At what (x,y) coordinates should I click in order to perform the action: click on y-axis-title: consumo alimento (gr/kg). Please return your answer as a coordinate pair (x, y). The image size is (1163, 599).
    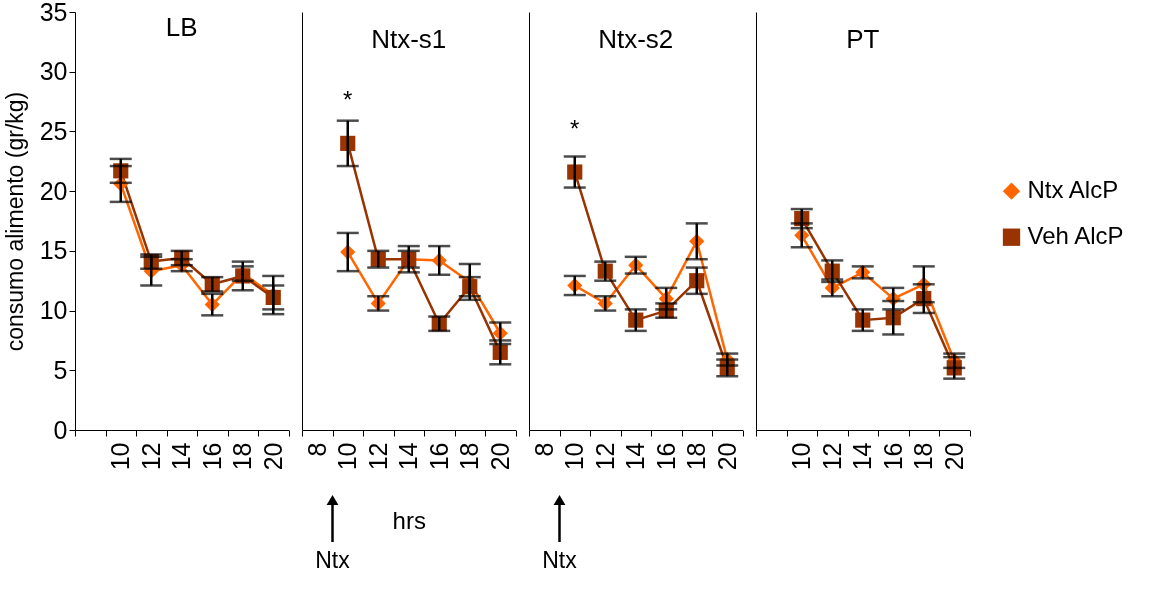
    Looking at the image, I should click on (14, 221).